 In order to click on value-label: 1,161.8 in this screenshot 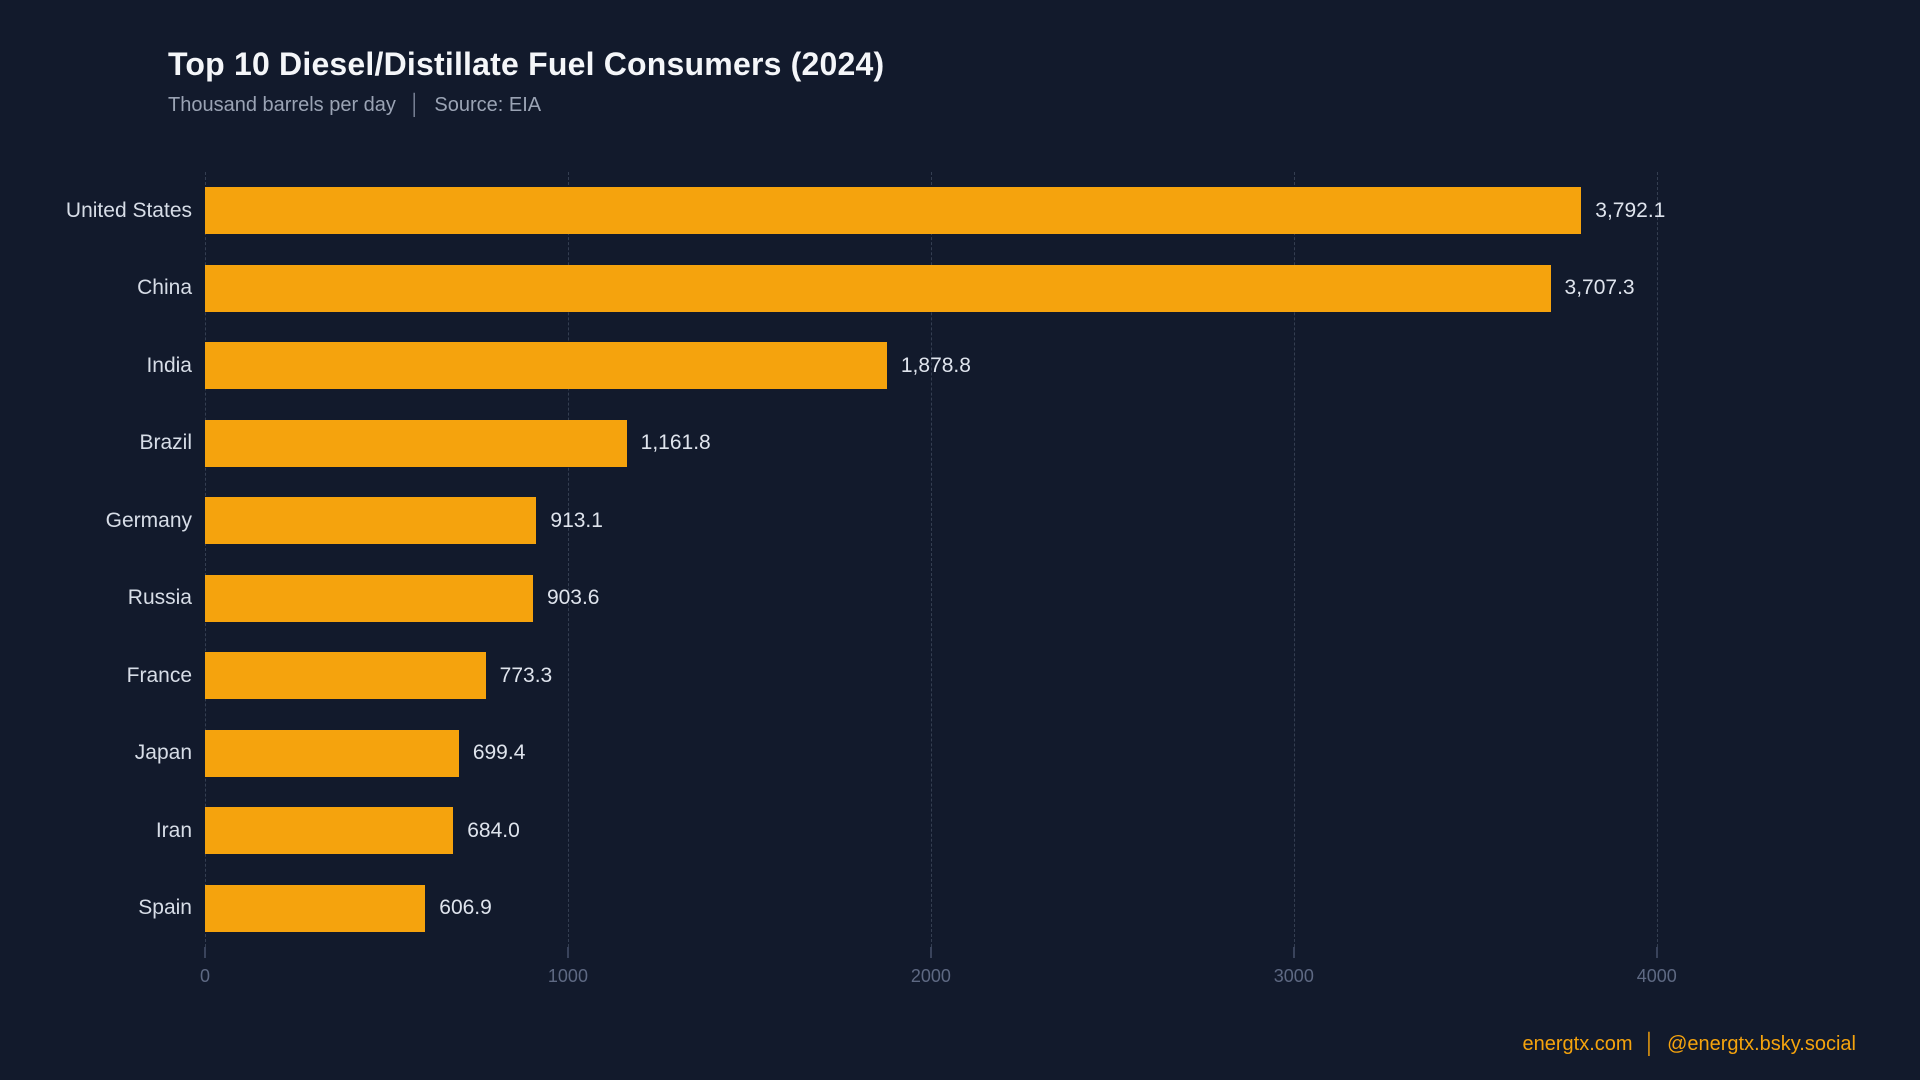, I will do `click(675, 443)`.